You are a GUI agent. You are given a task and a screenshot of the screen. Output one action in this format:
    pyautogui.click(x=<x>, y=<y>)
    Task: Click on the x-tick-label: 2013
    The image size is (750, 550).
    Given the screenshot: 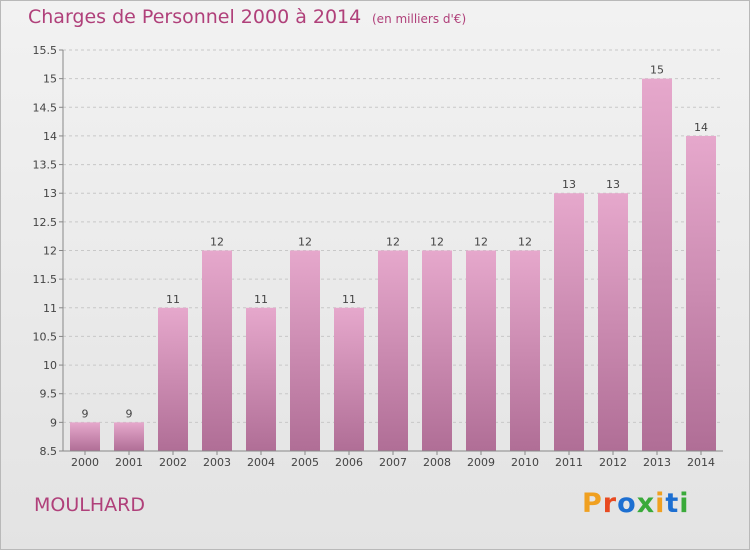 What is the action you would take?
    pyautogui.click(x=657, y=462)
    